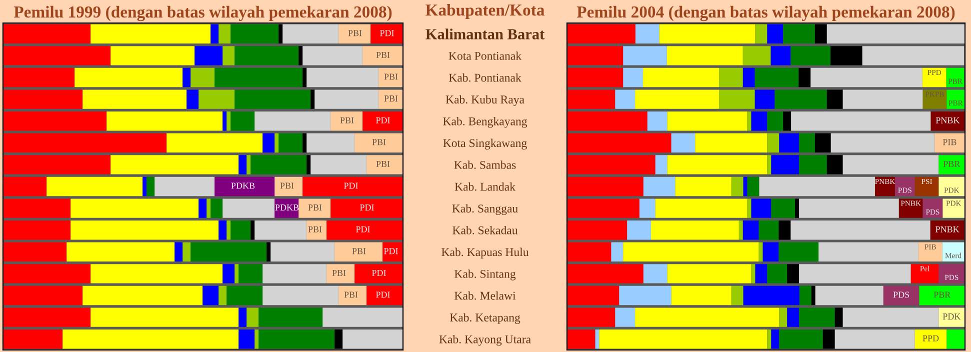 Image resolution: width=971 pixels, height=352 pixels. I want to click on annotation: PBR, so click(942, 295).